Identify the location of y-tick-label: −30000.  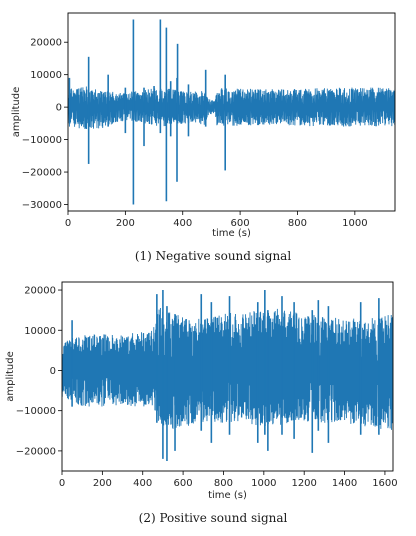
(42, 205).